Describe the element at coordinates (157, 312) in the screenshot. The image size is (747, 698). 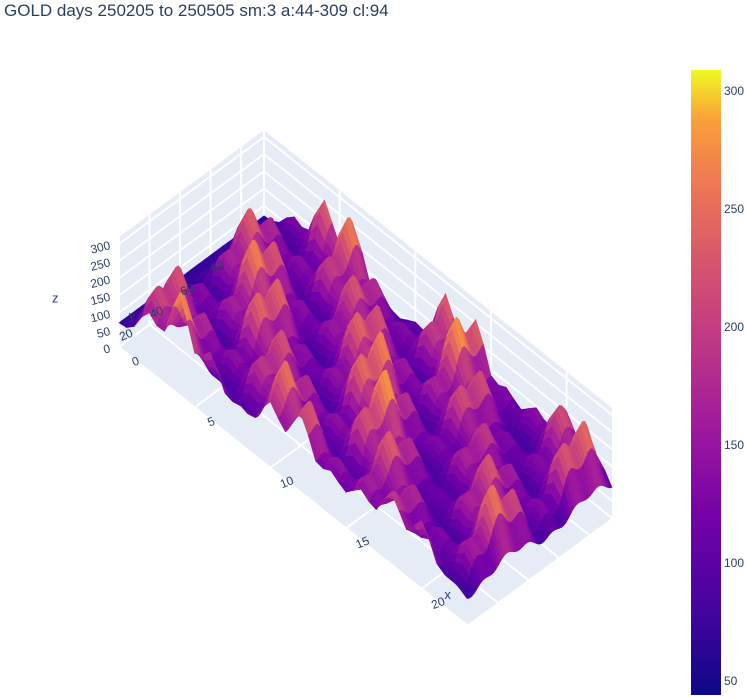
I see `y-tick-label: 40` at that location.